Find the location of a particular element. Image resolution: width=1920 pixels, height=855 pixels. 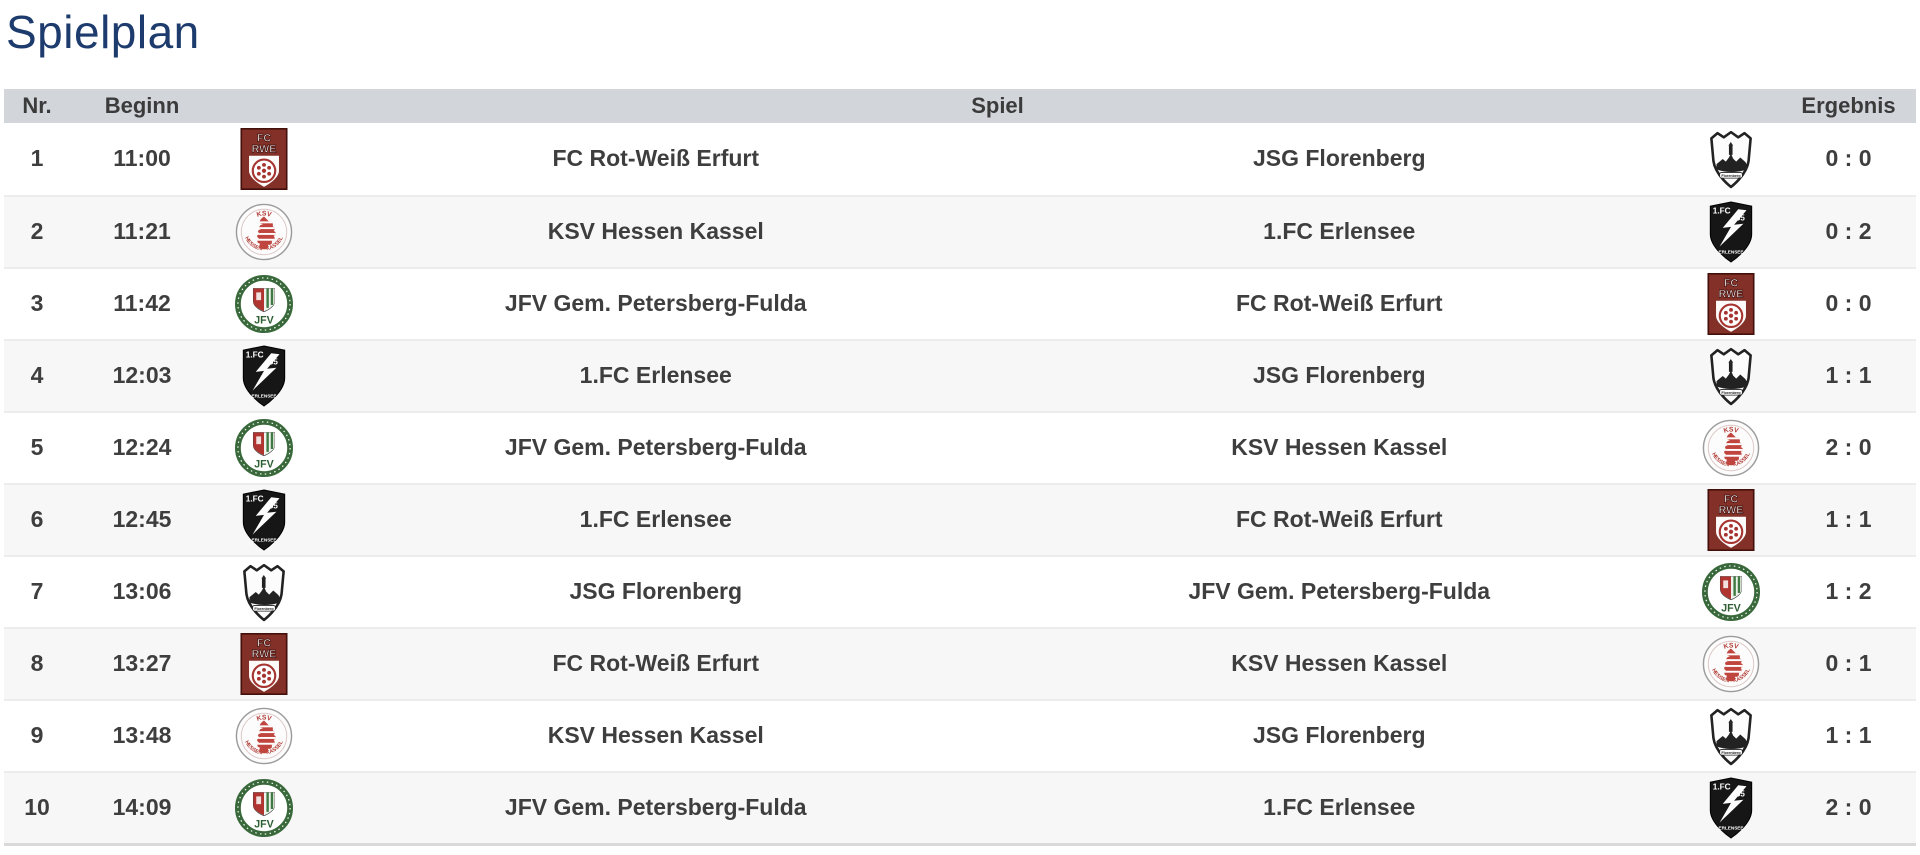

match-start-time: 11:00 is located at coordinates (142, 158).